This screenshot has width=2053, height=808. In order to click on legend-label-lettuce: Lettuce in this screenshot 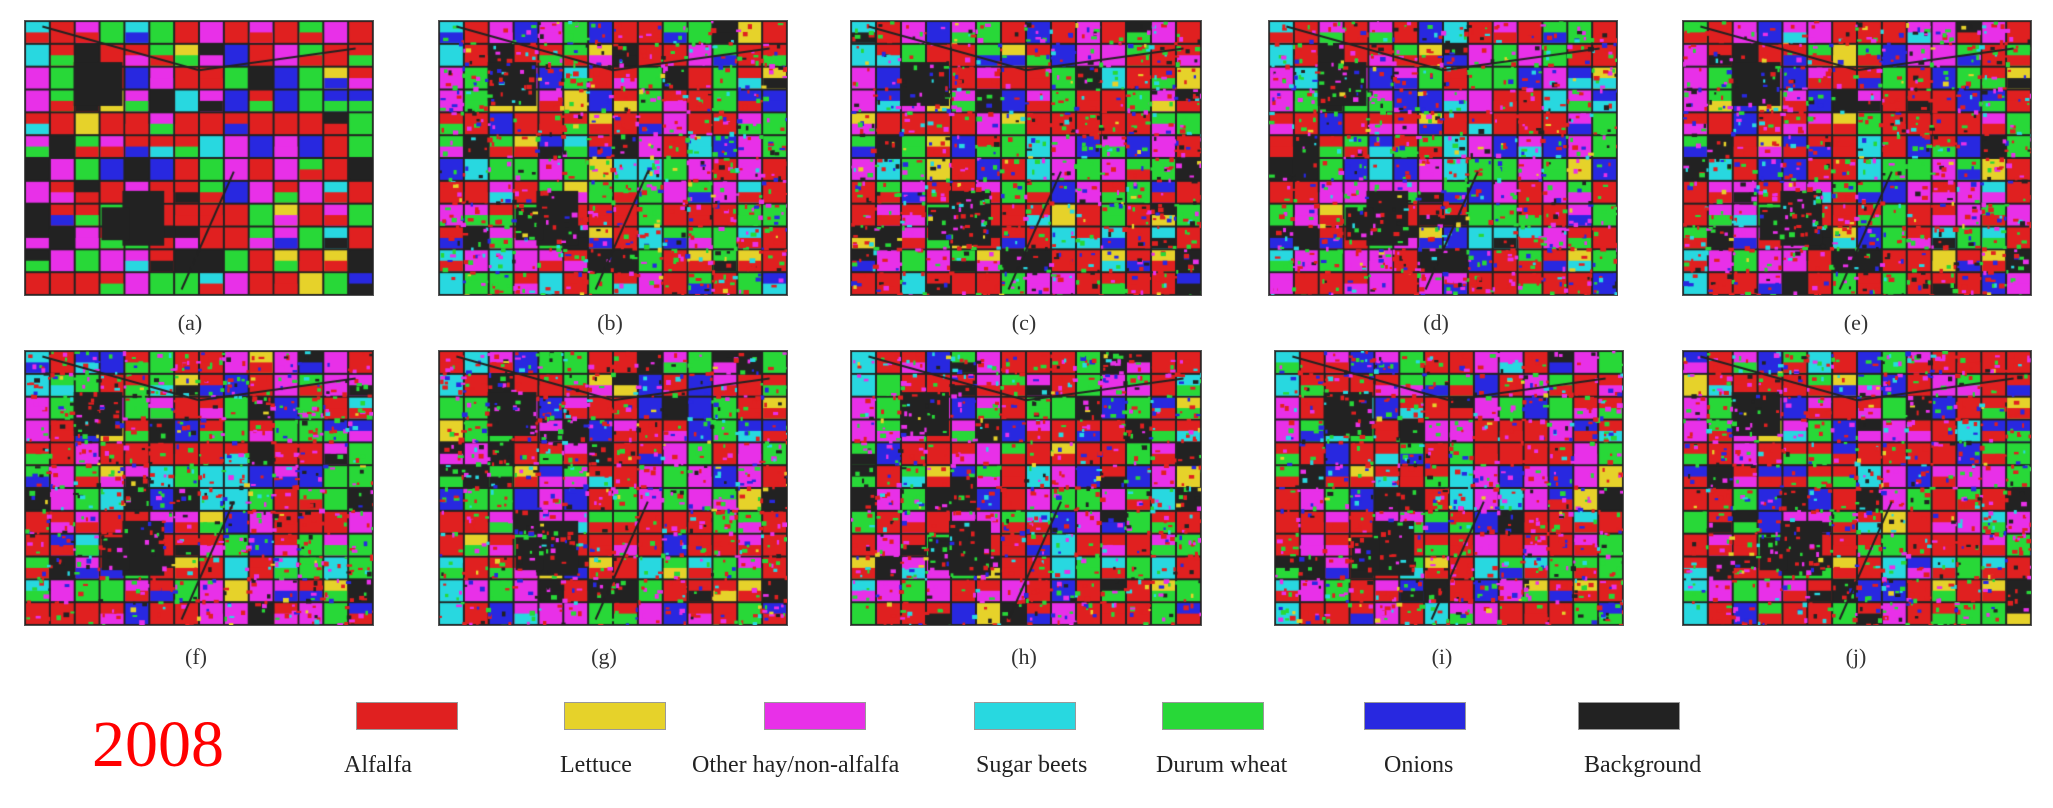, I will do `click(596, 765)`.